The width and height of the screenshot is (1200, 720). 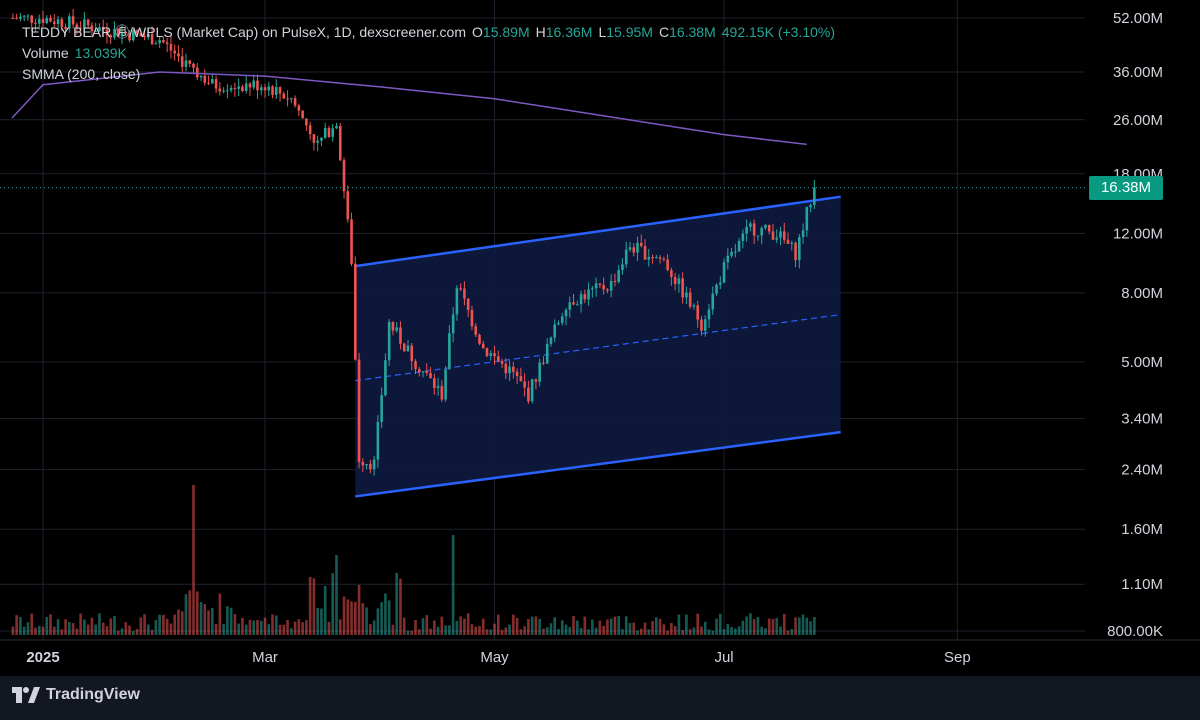 I want to click on time-axis: 2025 Mar May Jul Sep, so click(x=600, y=652).